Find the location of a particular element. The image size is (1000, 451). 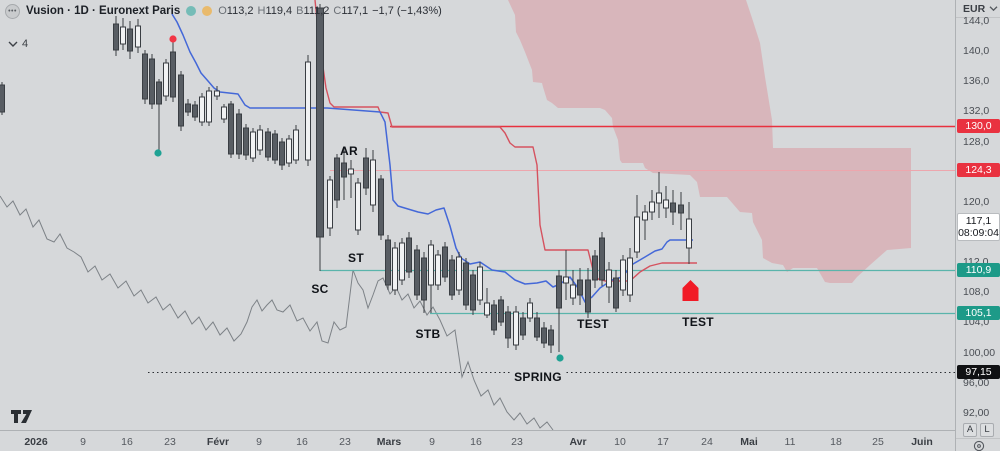

price-tick: 96,00 is located at coordinates (976, 383).